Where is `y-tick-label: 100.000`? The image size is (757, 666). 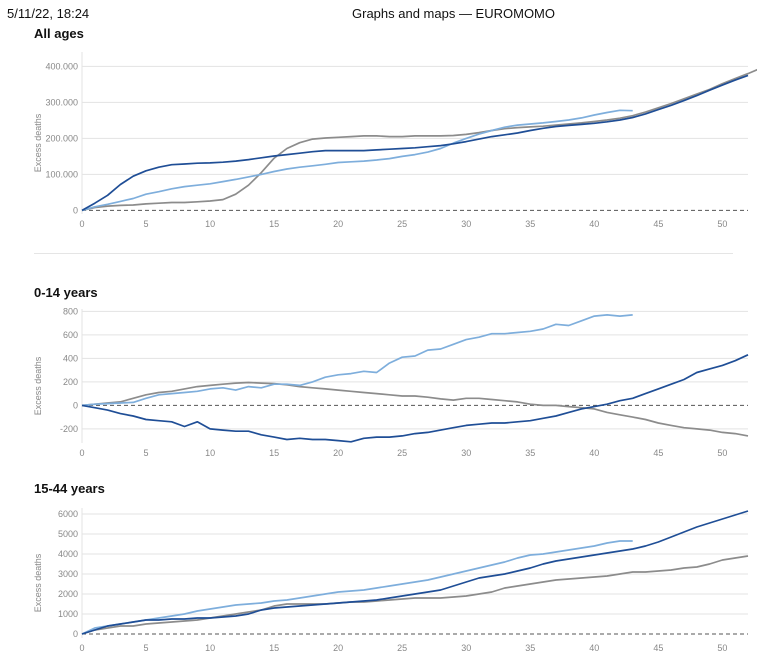
y-tick-label: 100.000 is located at coordinates (61, 174).